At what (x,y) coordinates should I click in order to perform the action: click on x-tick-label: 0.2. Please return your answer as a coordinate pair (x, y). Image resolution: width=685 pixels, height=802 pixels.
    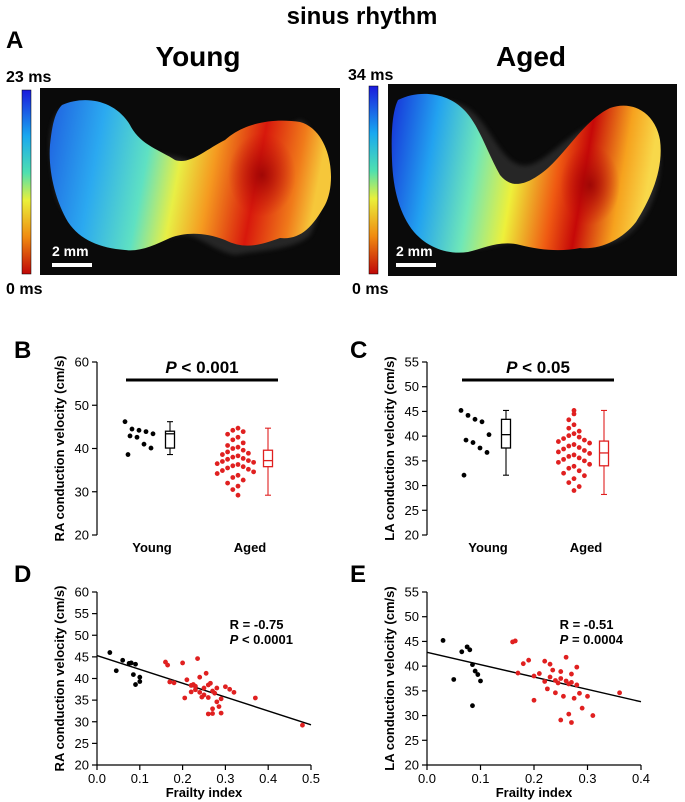
    Looking at the image, I should click on (534, 778).